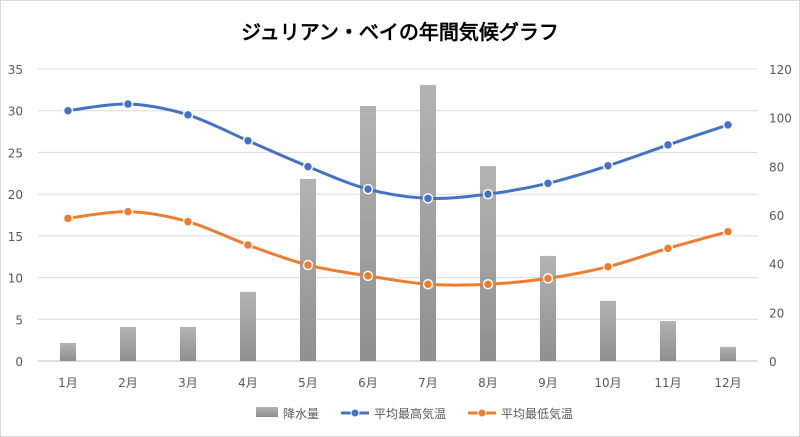 Image resolution: width=800 pixels, height=437 pixels. I want to click on legend-swatch-bar, so click(267, 412).